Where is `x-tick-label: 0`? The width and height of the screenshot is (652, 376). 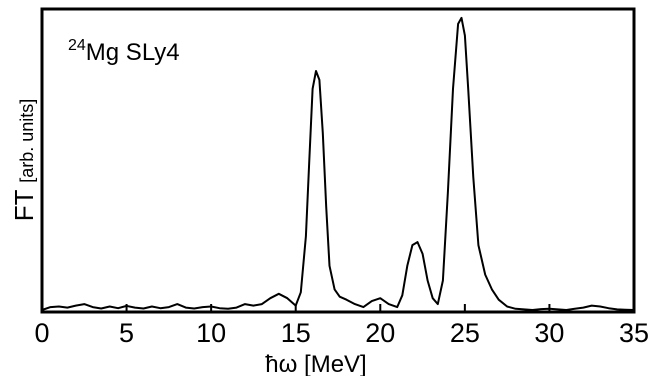 x-tick-label: 0 is located at coordinates (41, 333).